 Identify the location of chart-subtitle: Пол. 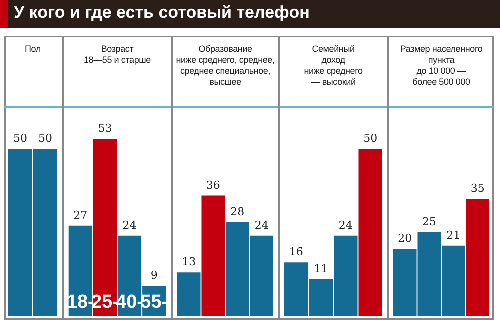
(33, 72).